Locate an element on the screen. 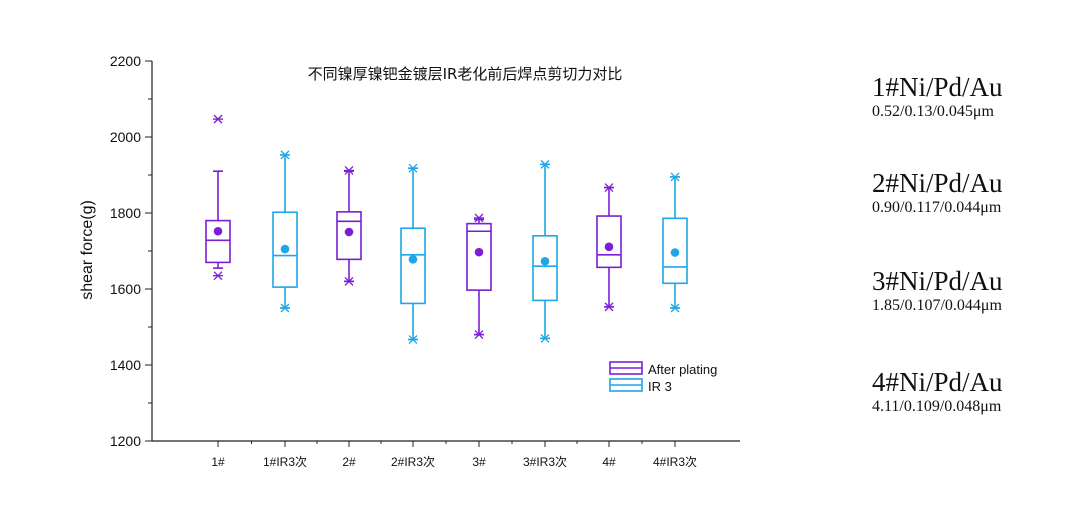 The height and width of the screenshot is (511, 1080). box-2# is located at coordinates (349, 225).